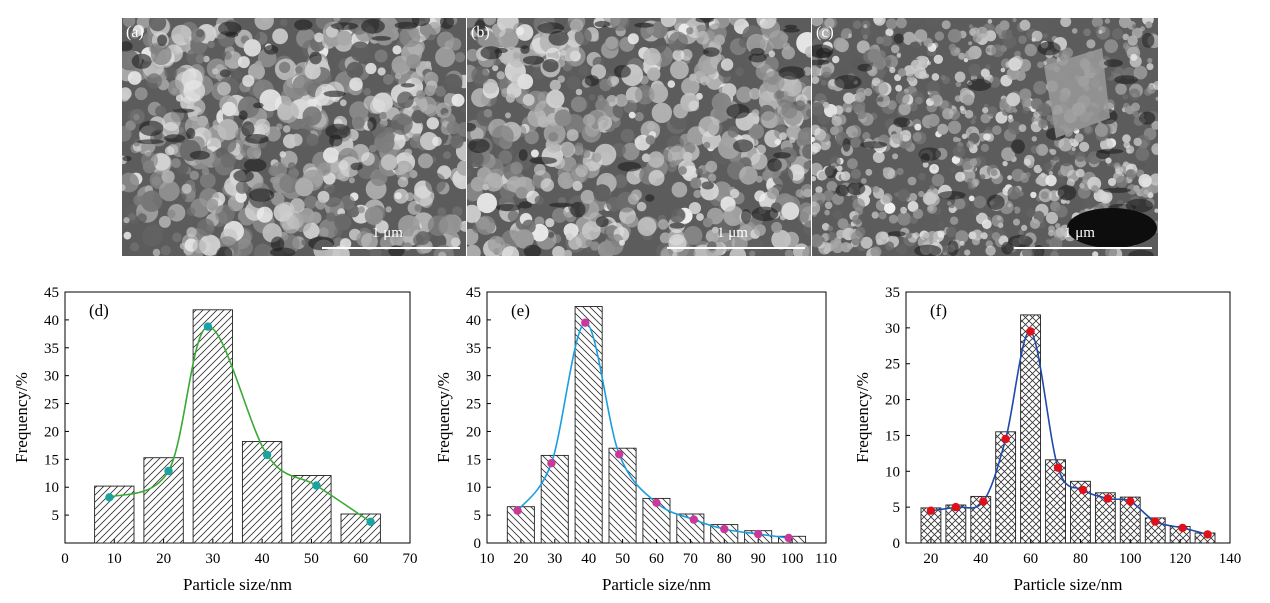 Image resolution: width=1270 pixels, height=603 pixels. I want to click on x-tick-label: 10, so click(114, 559).